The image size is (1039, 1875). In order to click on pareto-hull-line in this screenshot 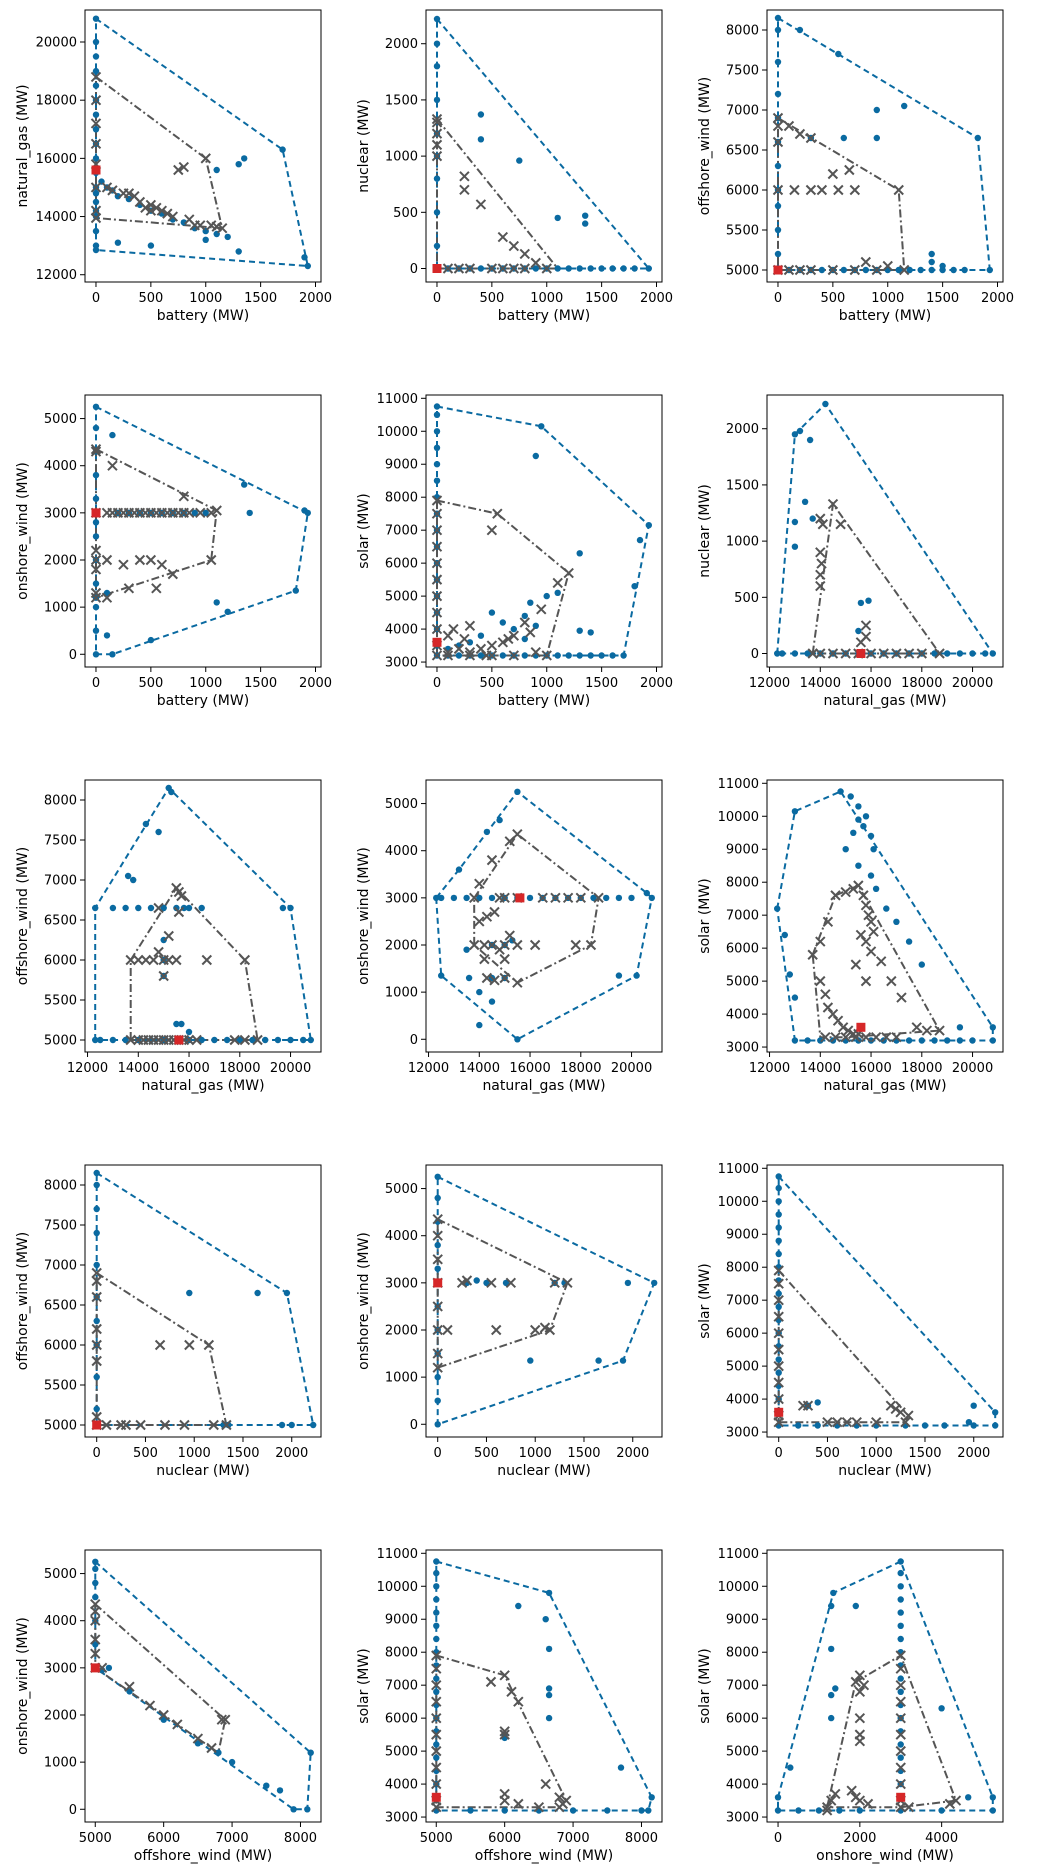, I will do `click(876, 961)`.